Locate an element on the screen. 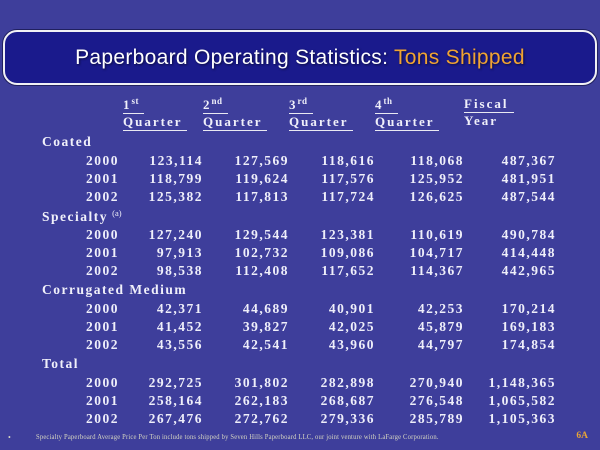 This screenshot has height=450, width=600. group-label: Corrugated Medium is located at coordinates (297, 290).